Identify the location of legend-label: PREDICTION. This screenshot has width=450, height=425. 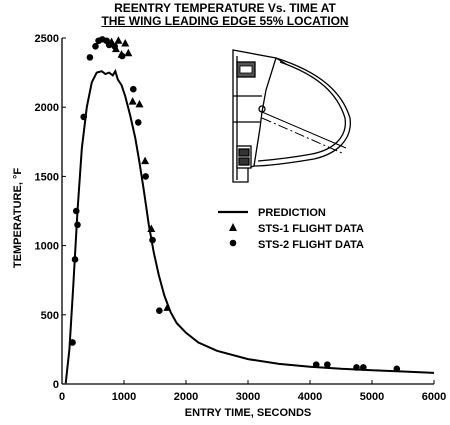
(292, 213).